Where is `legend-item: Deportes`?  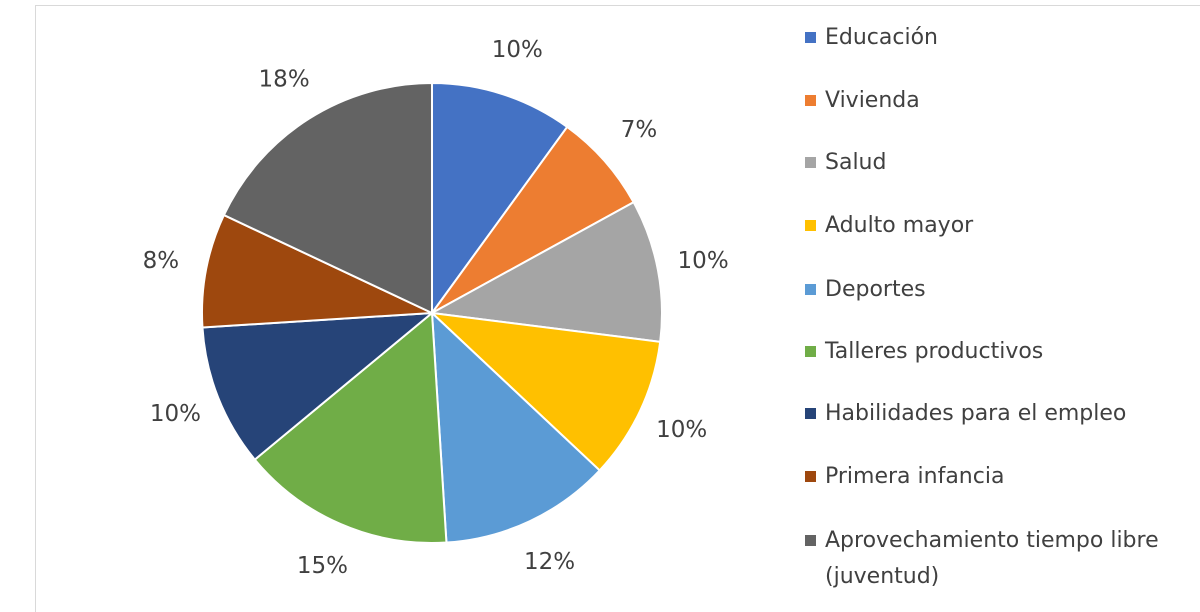 legend-item: Deportes is located at coordinates (1000, 290).